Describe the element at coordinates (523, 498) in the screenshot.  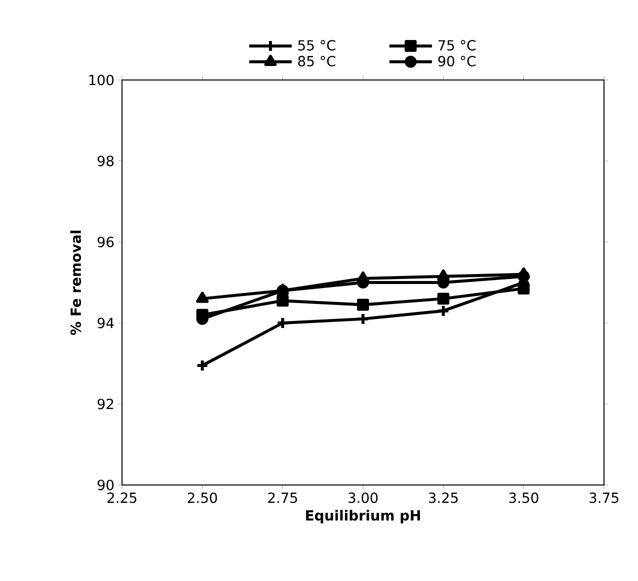
I see `x-tick-label: 3.50` at that location.